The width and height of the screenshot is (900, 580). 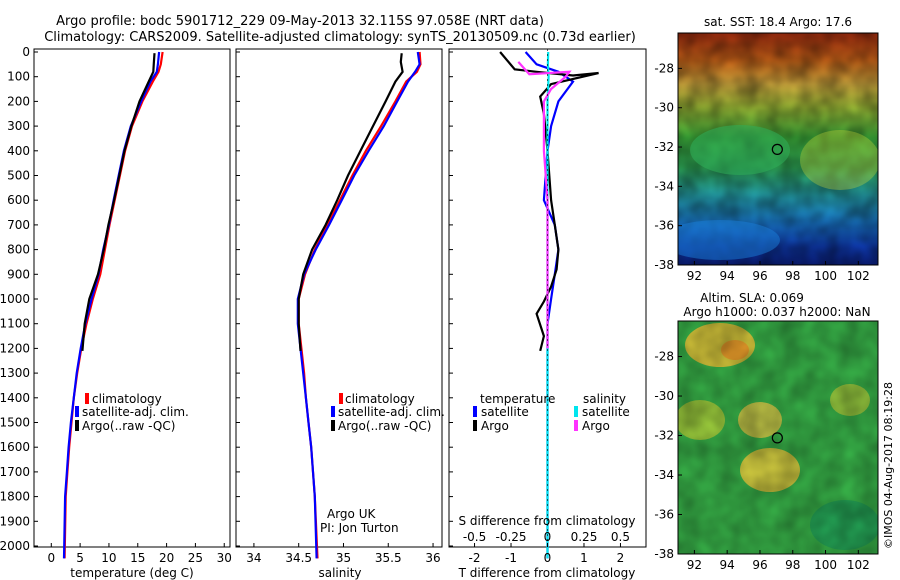 I want to click on sla-map-title-1: Altim. SLA: 0.069, so click(x=752, y=298).